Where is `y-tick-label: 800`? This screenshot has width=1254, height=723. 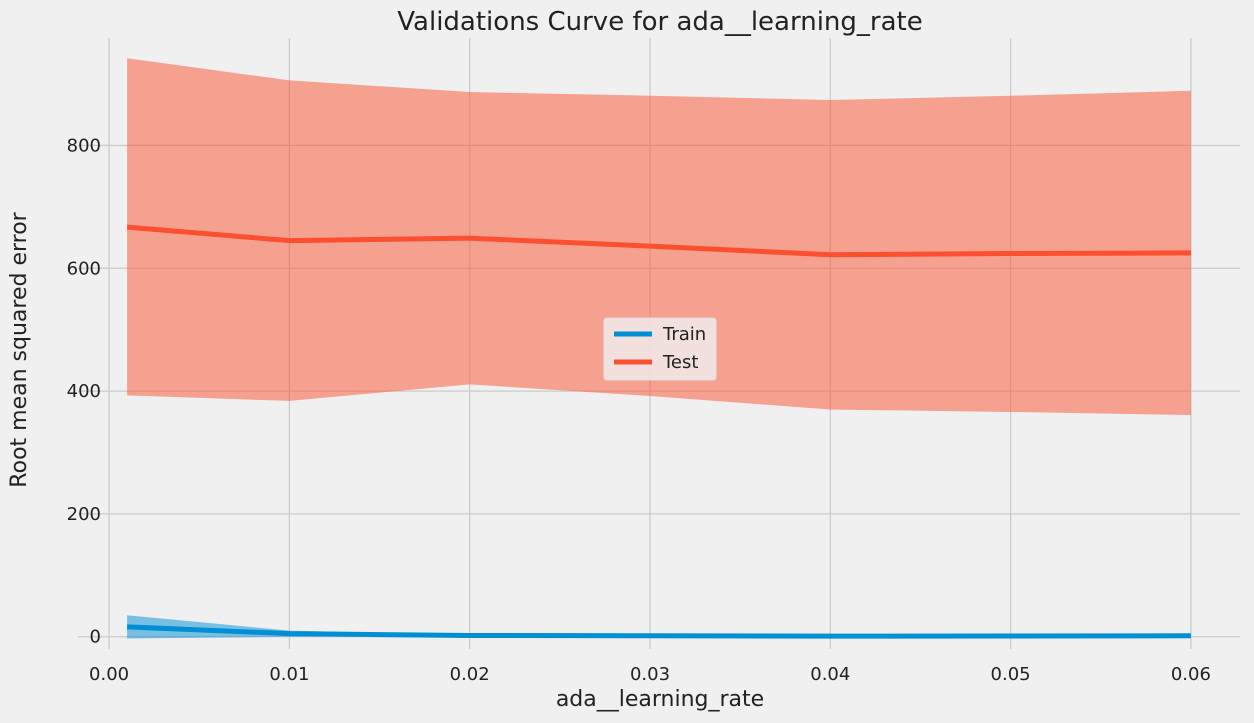 y-tick-label: 800 is located at coordinates (84, 145).